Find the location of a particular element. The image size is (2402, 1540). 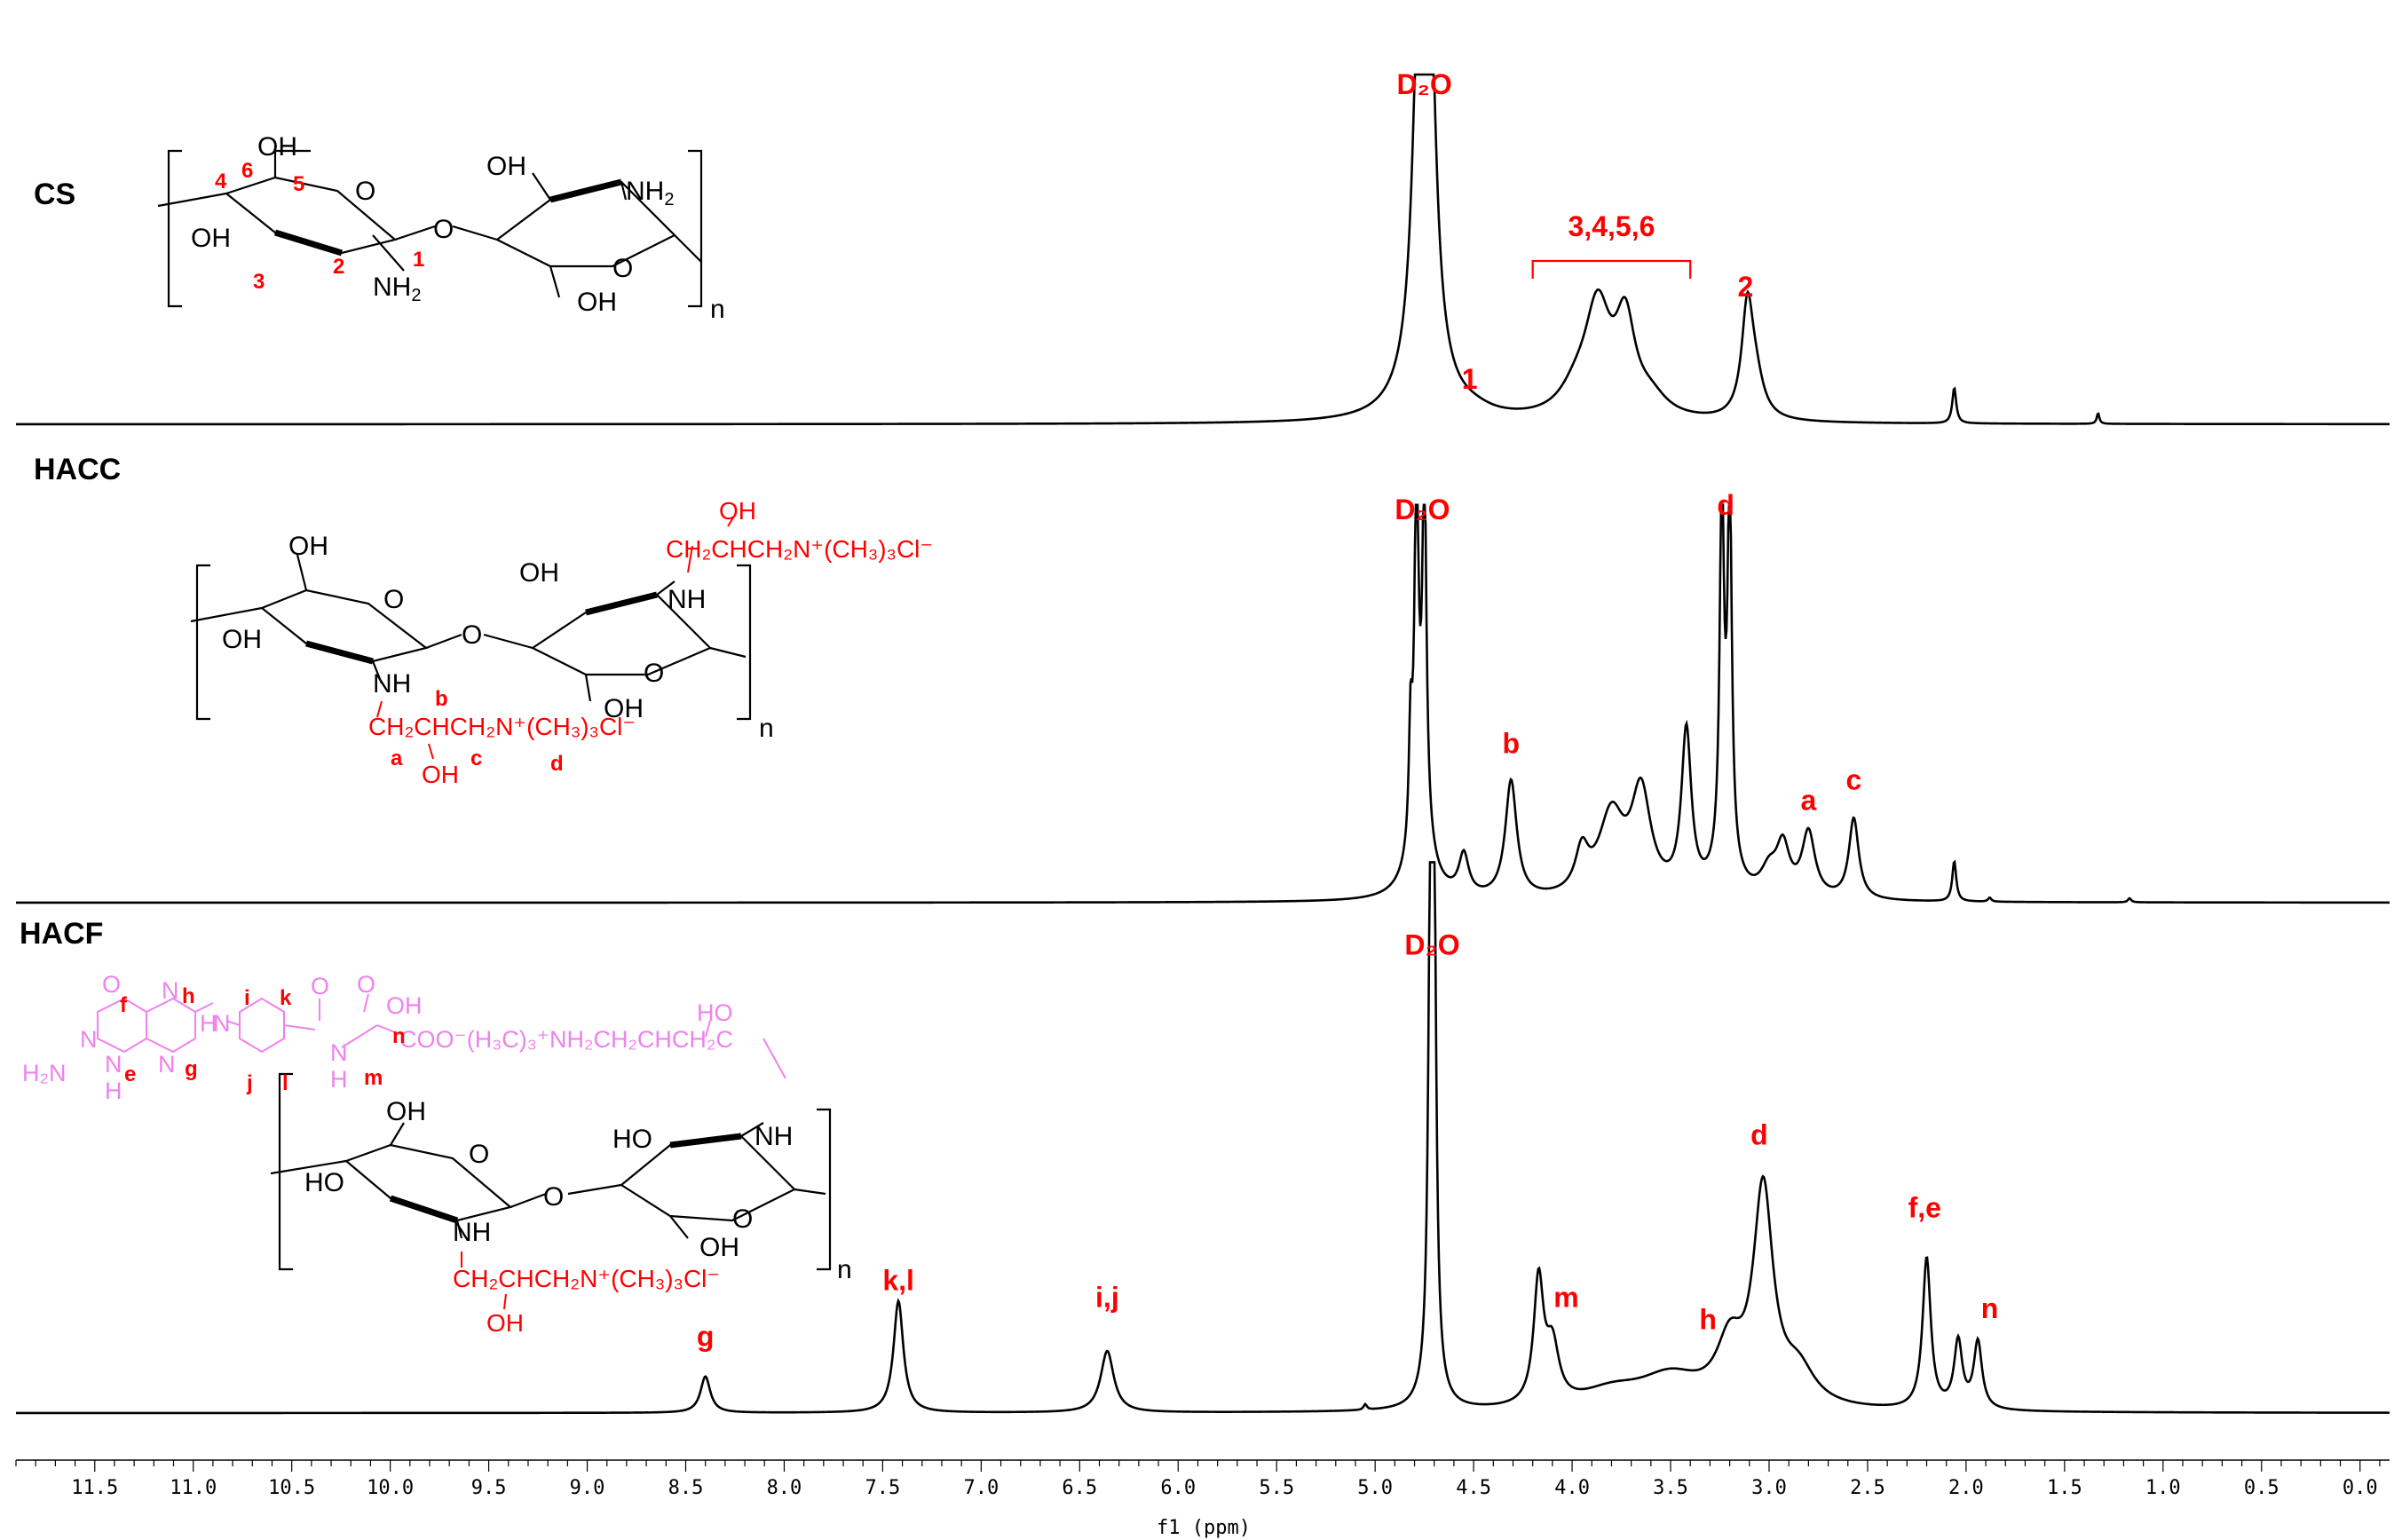

peak-bracket-cs is located at coordinates (1611, 269).